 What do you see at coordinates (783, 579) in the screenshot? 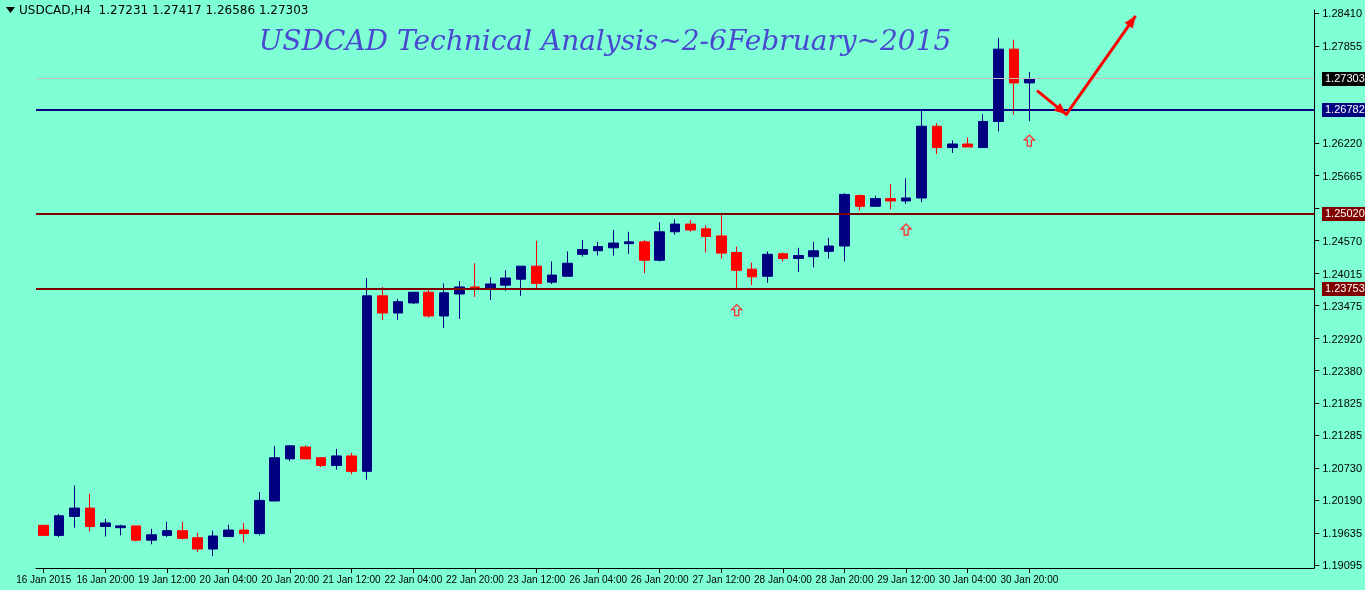
I see `x-tick-label: 28 Jan 04:00` at bounding box center [783, 579].